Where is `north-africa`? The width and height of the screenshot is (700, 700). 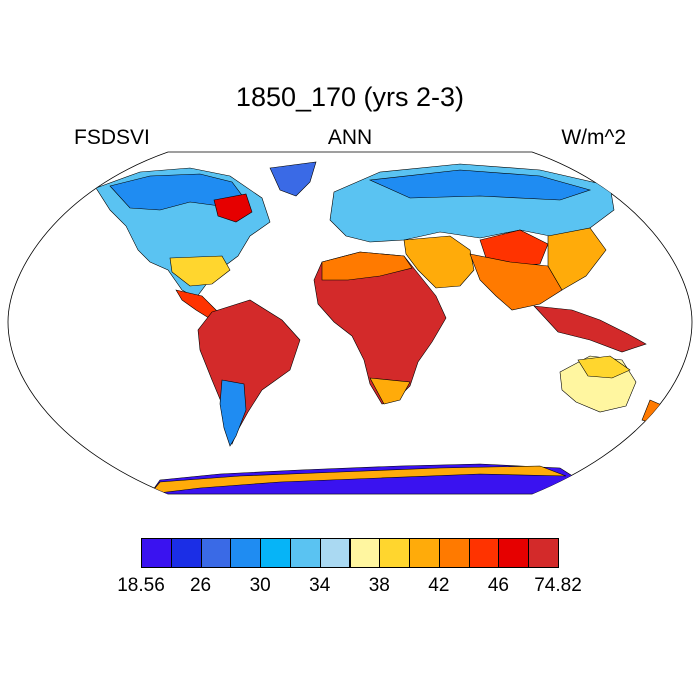 north-africa is located at coordinates (367, 266).